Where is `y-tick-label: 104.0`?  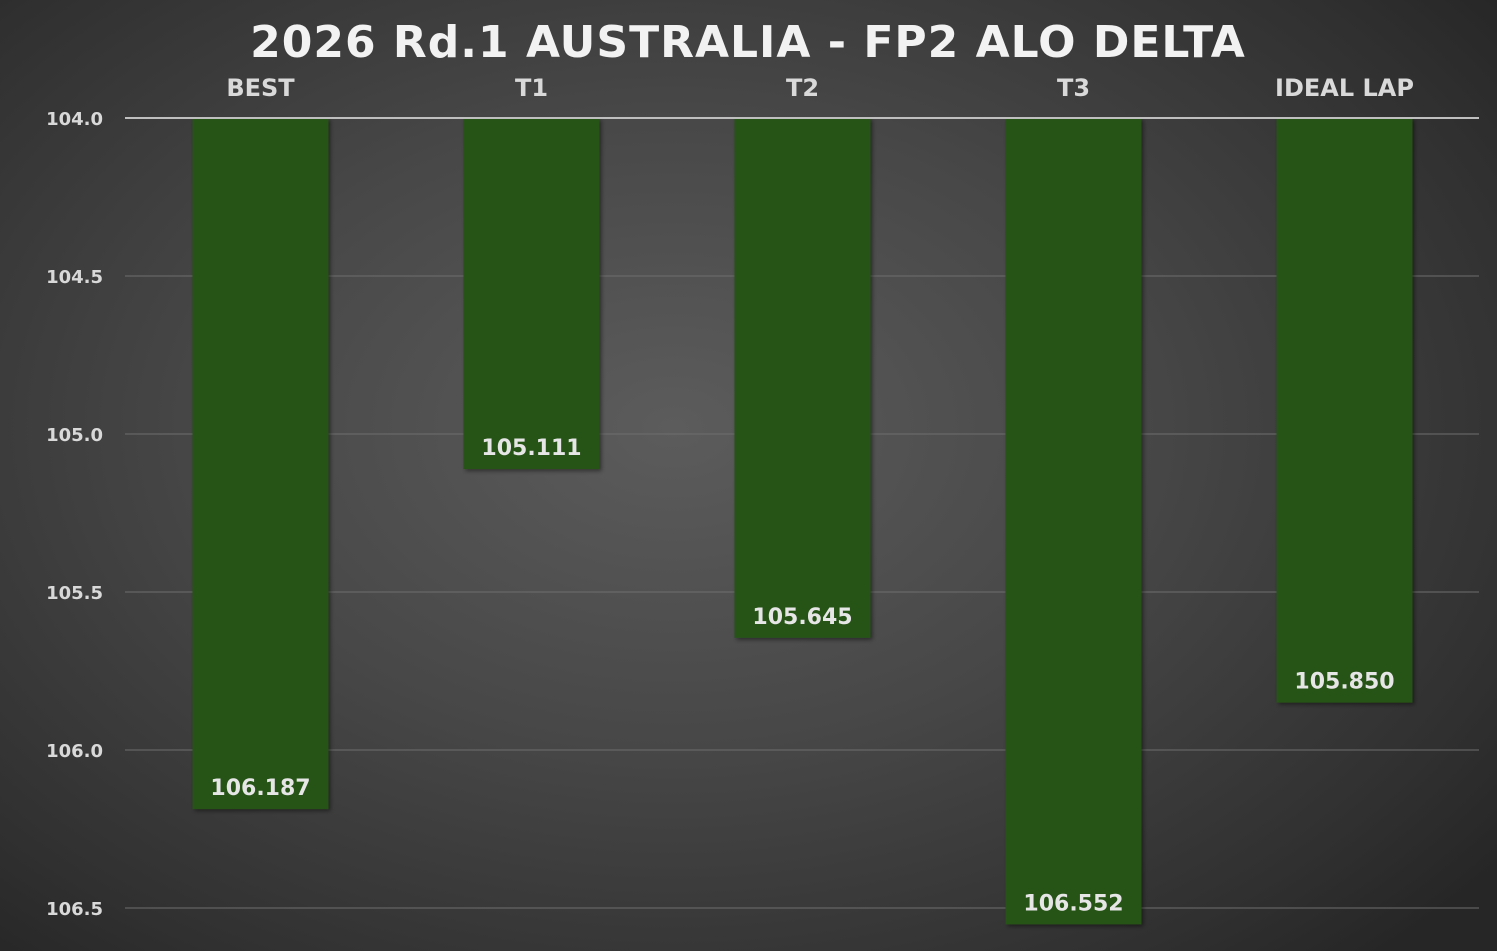
y-tick-label: 104.0 is located at coordinates (74, 119).